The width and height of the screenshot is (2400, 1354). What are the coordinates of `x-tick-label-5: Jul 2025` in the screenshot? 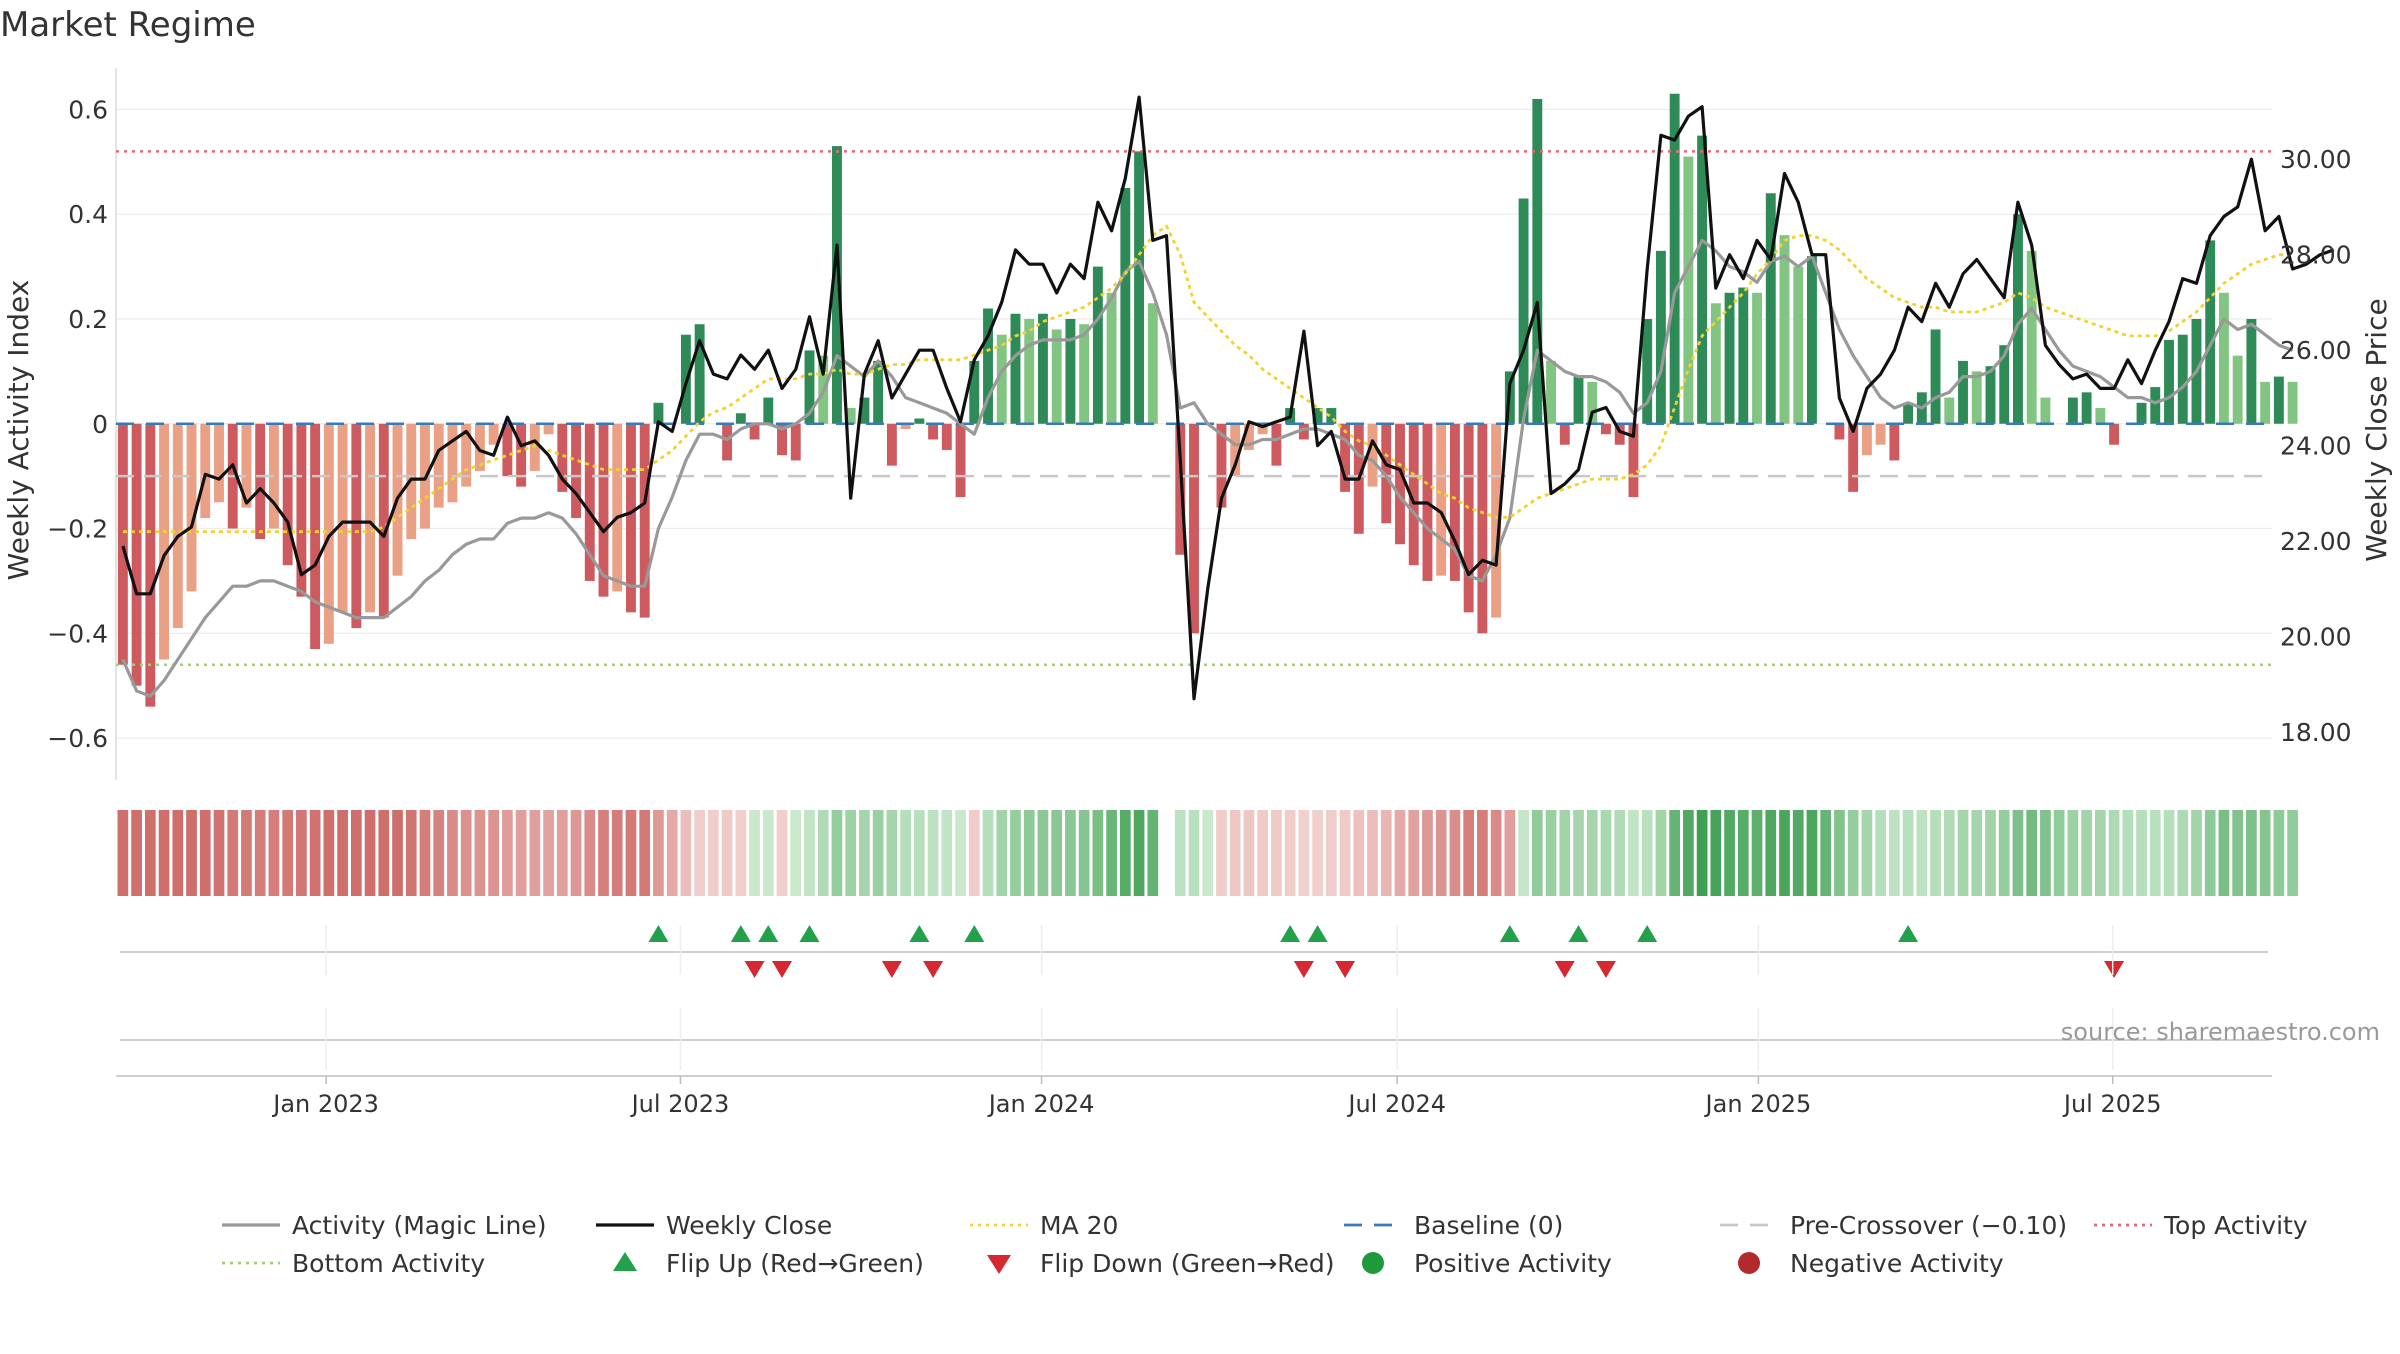 It's located at (2112, 1104).